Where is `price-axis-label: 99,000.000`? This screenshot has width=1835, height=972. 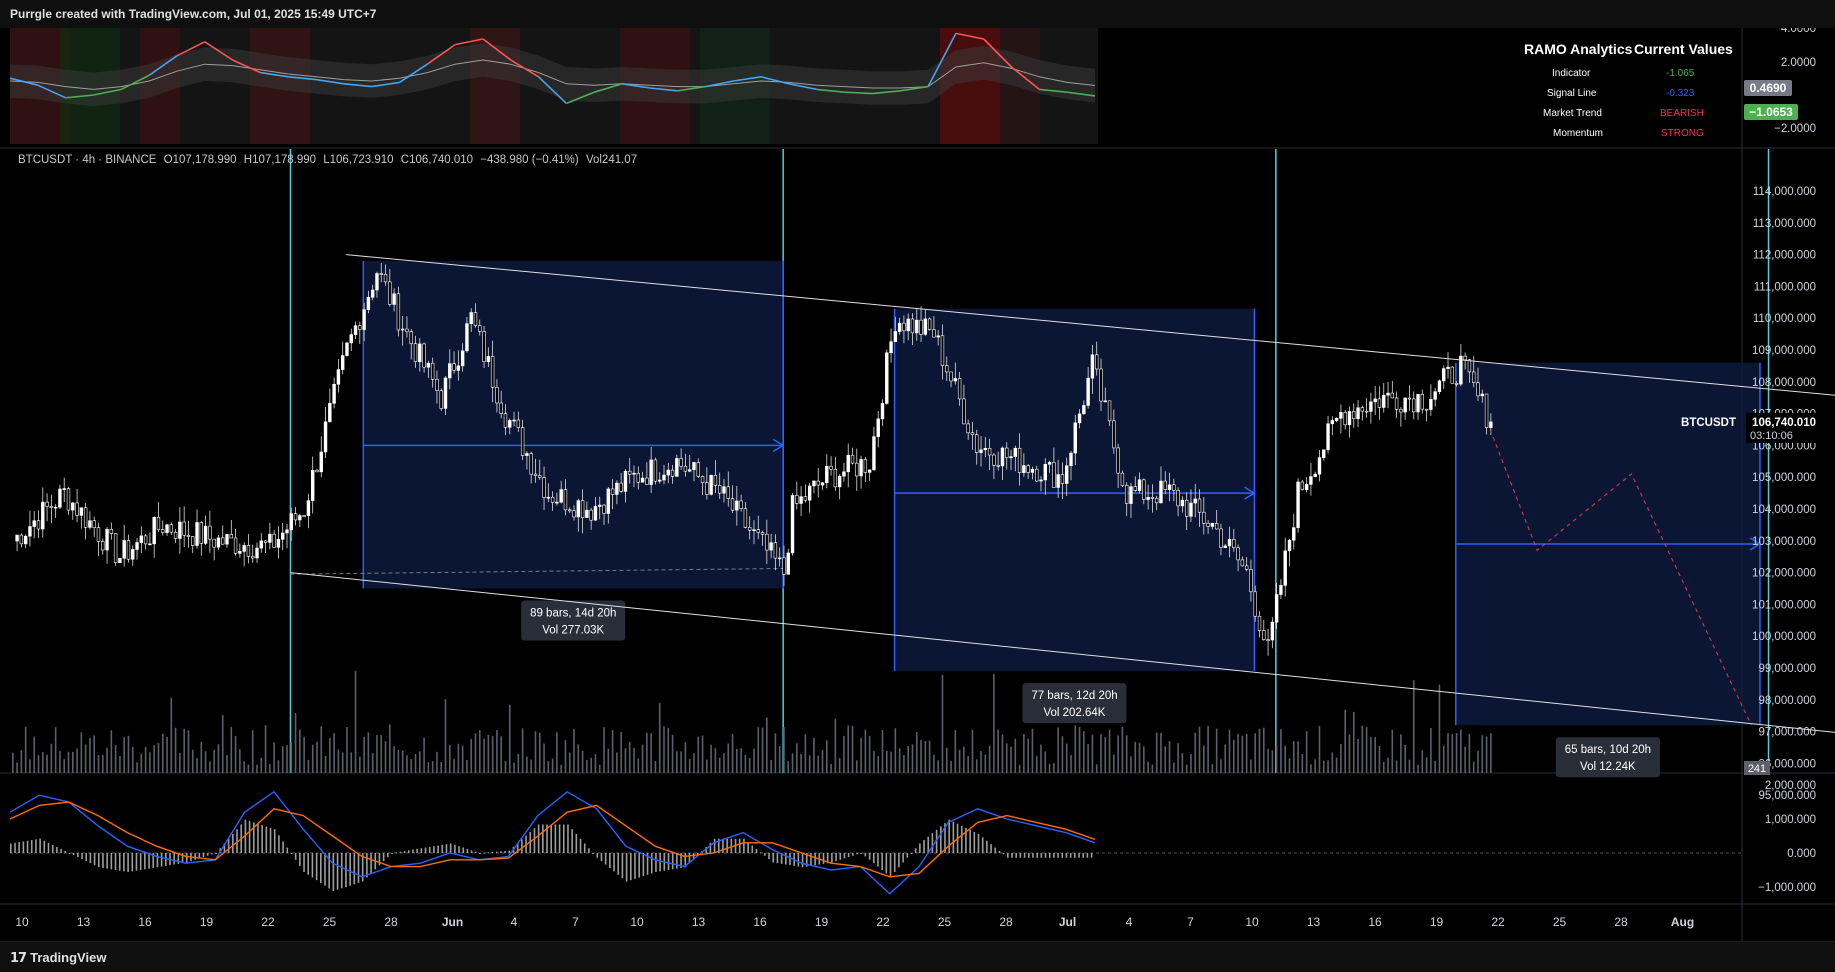
price-axis-label: 99,000.000 is located at coordinates (1787, 669).